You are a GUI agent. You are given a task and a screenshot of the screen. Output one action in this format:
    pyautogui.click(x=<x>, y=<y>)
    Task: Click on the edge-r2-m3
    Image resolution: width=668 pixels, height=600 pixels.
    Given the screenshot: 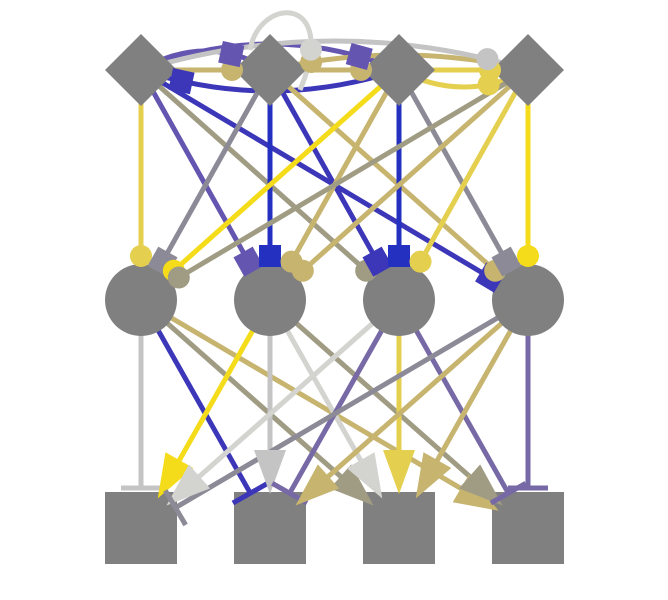 What is the action you would take?
    pyautogui.click(x=323, y=165)
    